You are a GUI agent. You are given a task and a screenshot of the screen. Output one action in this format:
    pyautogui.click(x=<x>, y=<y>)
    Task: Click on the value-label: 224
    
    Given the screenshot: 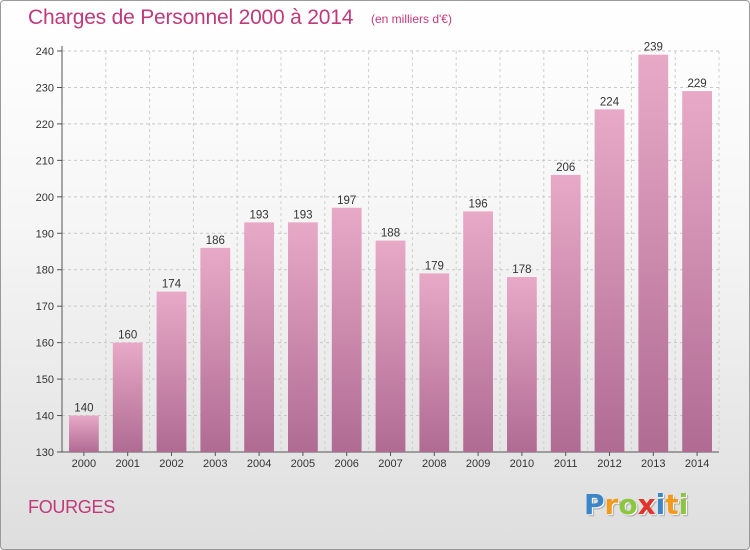 What is the action you would take?
    pyautogui.click(x=610, y=102)
    